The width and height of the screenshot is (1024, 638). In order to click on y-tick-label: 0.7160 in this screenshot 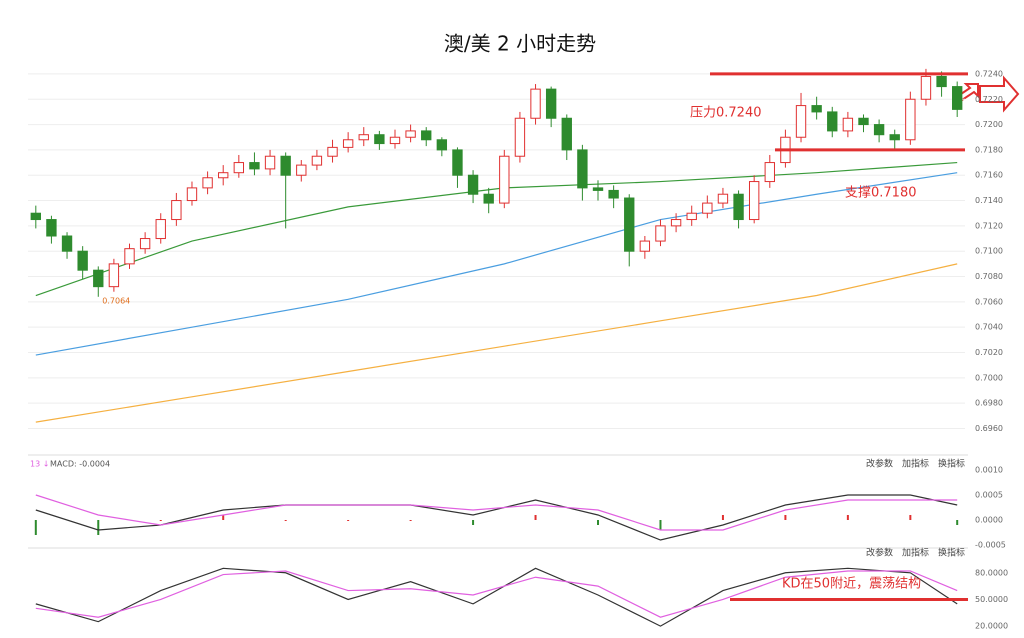, I will do `click(989, 175)`.